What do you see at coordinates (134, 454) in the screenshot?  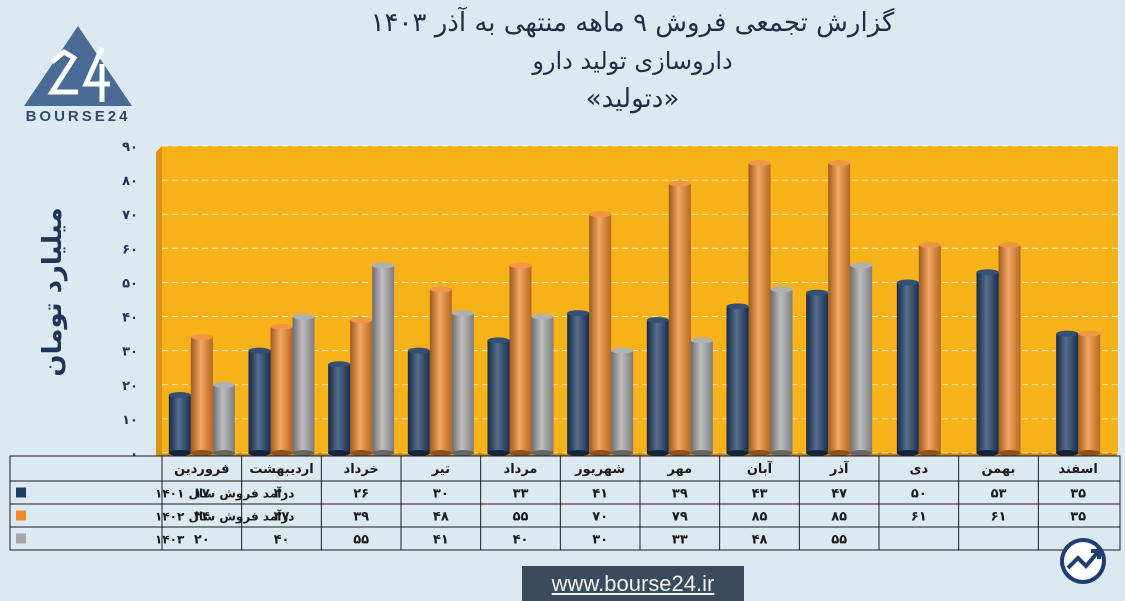 I see `y-tick-label: ۰` at bounding box center [134, 454].